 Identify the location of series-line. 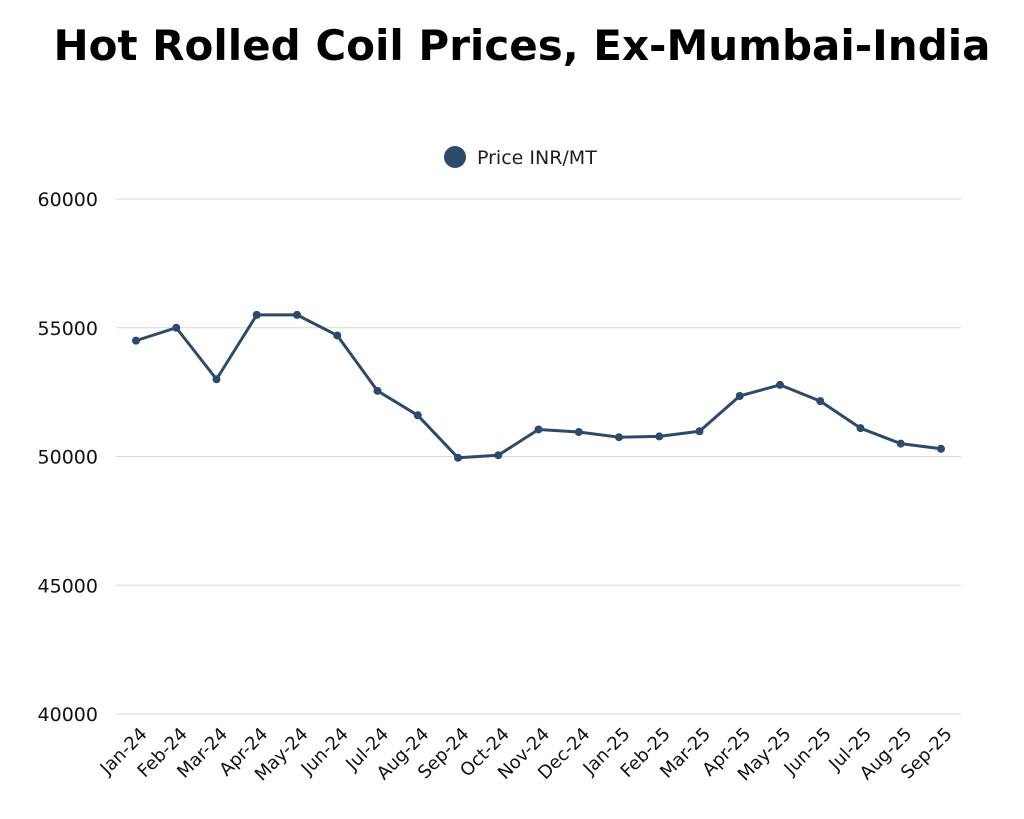
(538, 386).